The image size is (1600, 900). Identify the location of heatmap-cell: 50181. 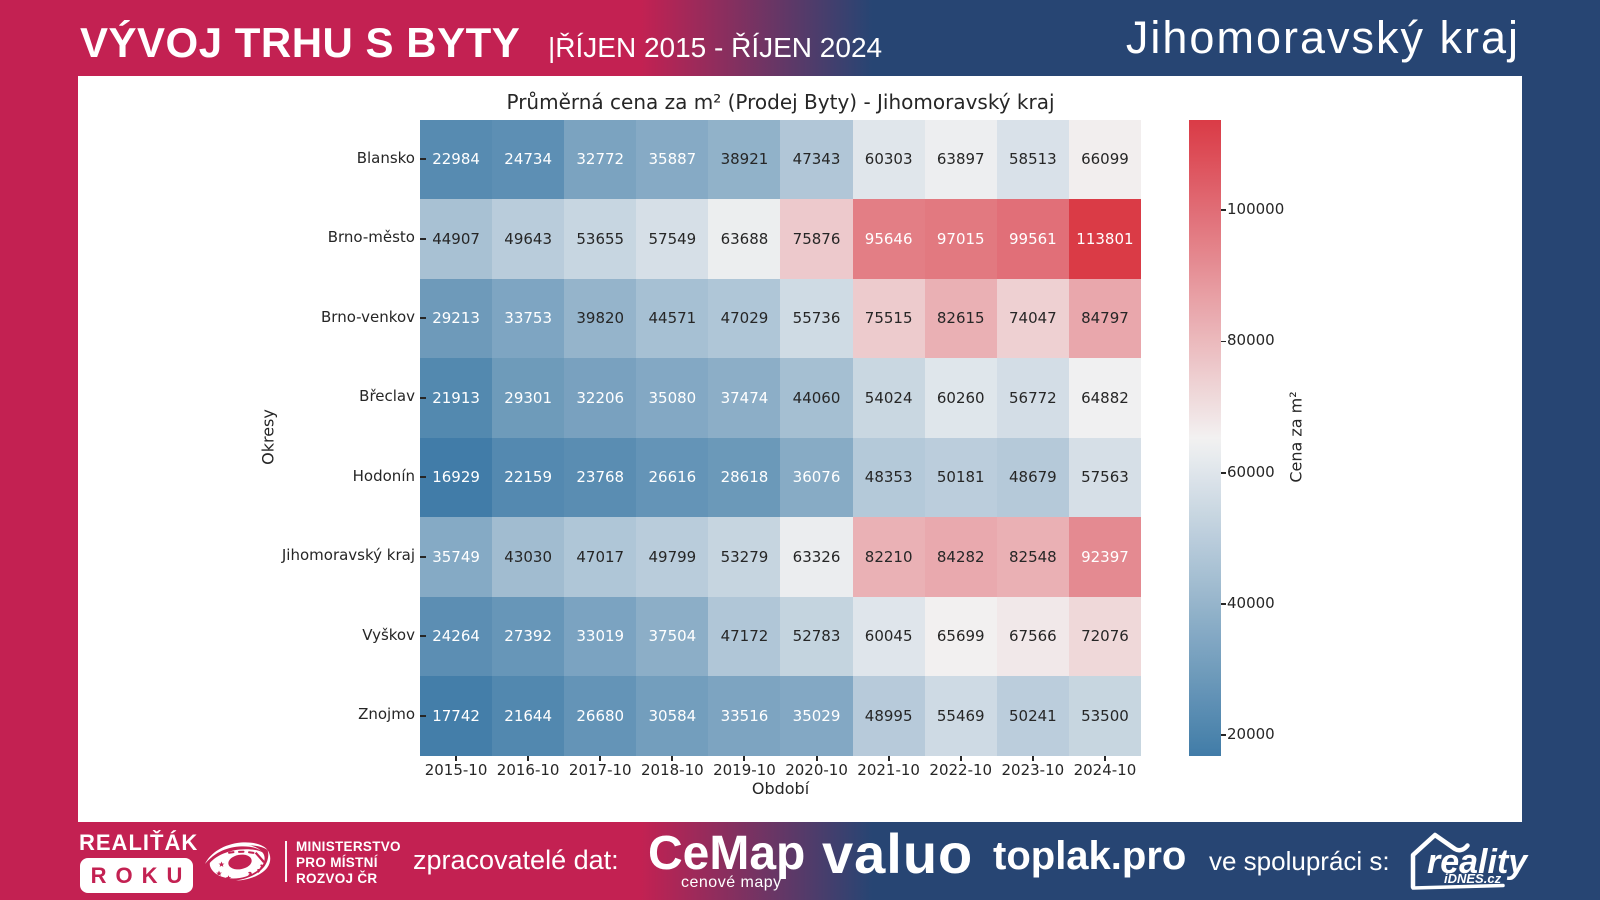
(960, 477).